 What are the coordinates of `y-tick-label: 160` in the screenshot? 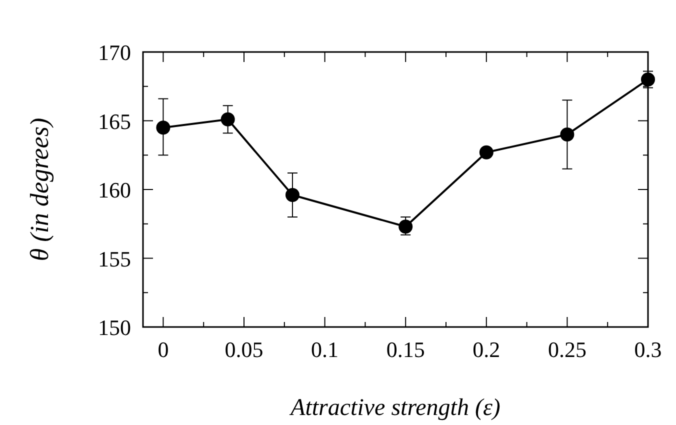 It's located at (114, 190).